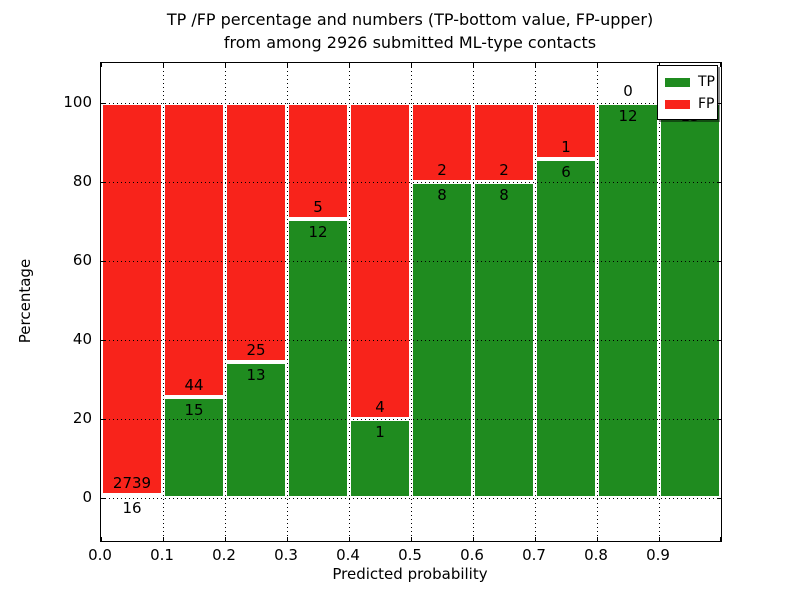 The width and height of the screenshot is (800, 600). What do you see at coordinates (566, 171) in the screenshot?
I see `tp-count-label: 6` at bounding box center [566, 171].